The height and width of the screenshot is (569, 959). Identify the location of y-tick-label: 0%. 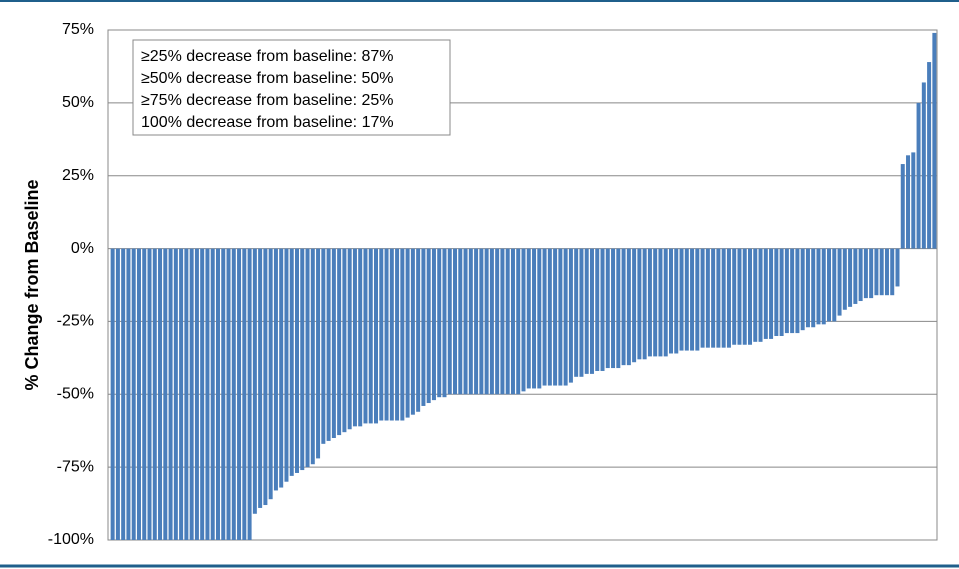
(82, 248).